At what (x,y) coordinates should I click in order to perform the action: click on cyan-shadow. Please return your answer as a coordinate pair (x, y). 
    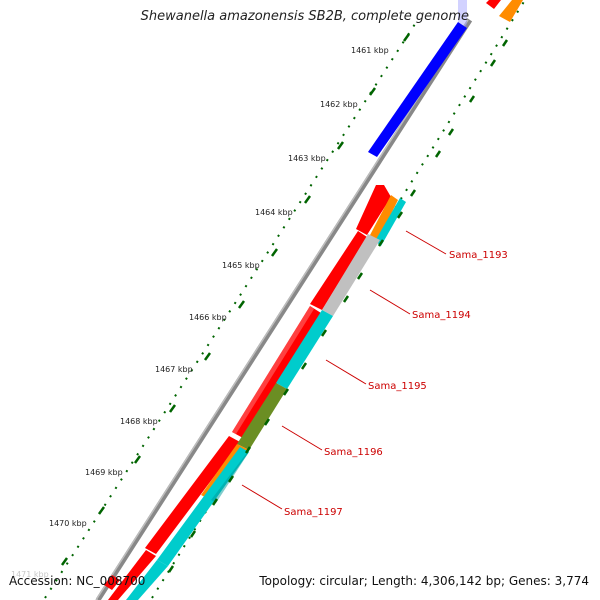
    Looking at the image, I should click on (230, 476).